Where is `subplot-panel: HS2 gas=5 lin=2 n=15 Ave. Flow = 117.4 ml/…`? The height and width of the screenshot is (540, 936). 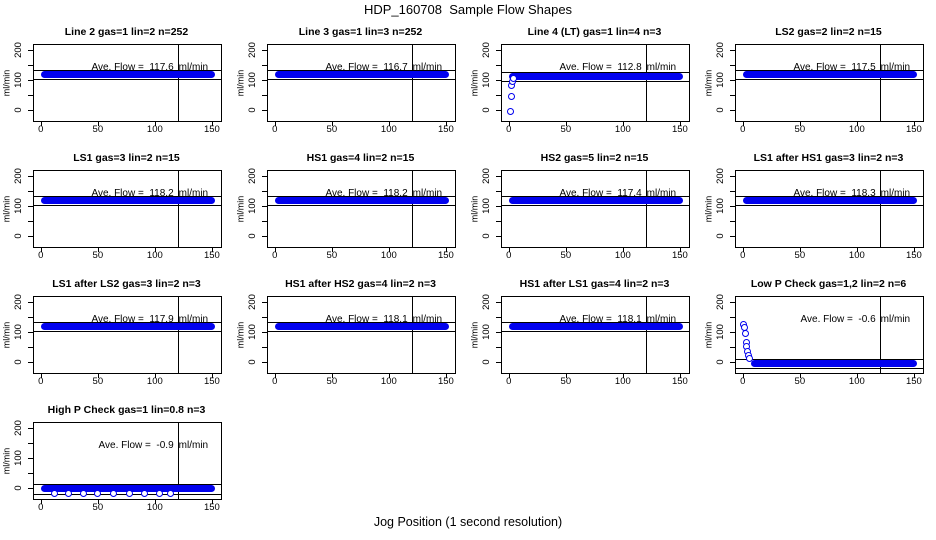 subplot-panel: HS2 gas=5 lin=2 n=15 Ave. Flow = 117.4 ml/… is located at coordinates (585, 207).